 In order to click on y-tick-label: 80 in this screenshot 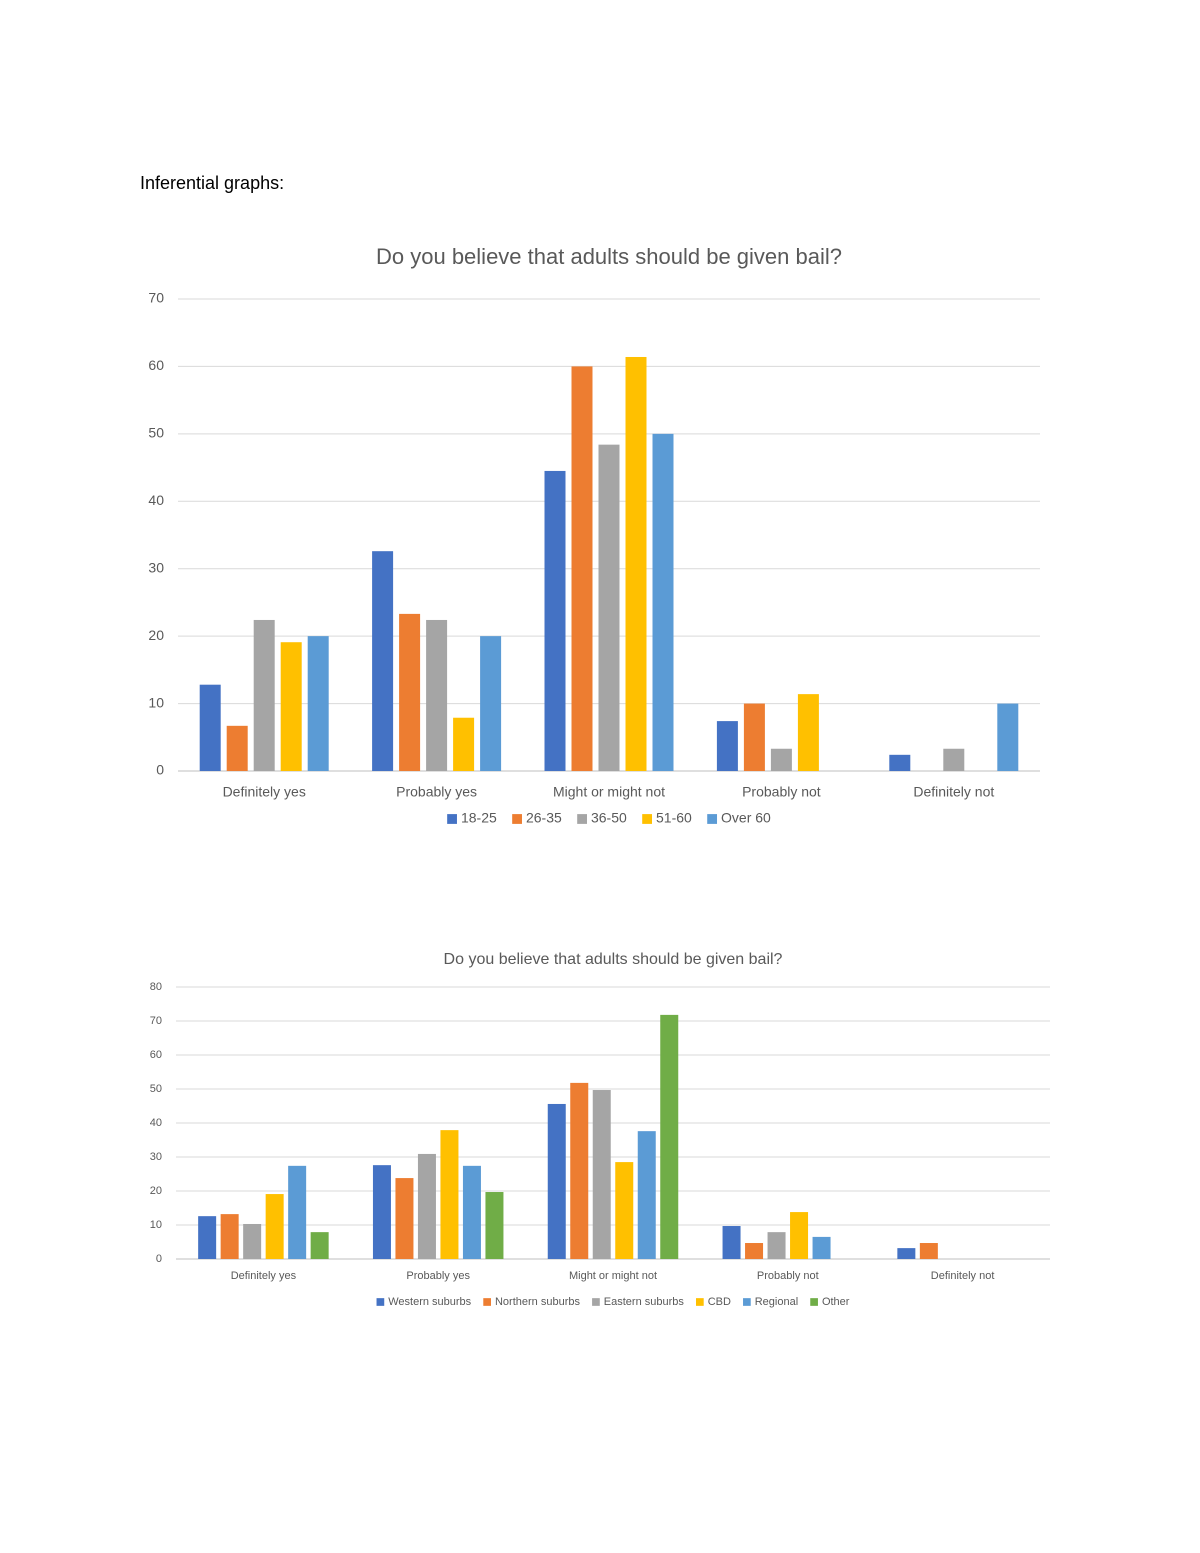, I will do `click(156, 987)`.